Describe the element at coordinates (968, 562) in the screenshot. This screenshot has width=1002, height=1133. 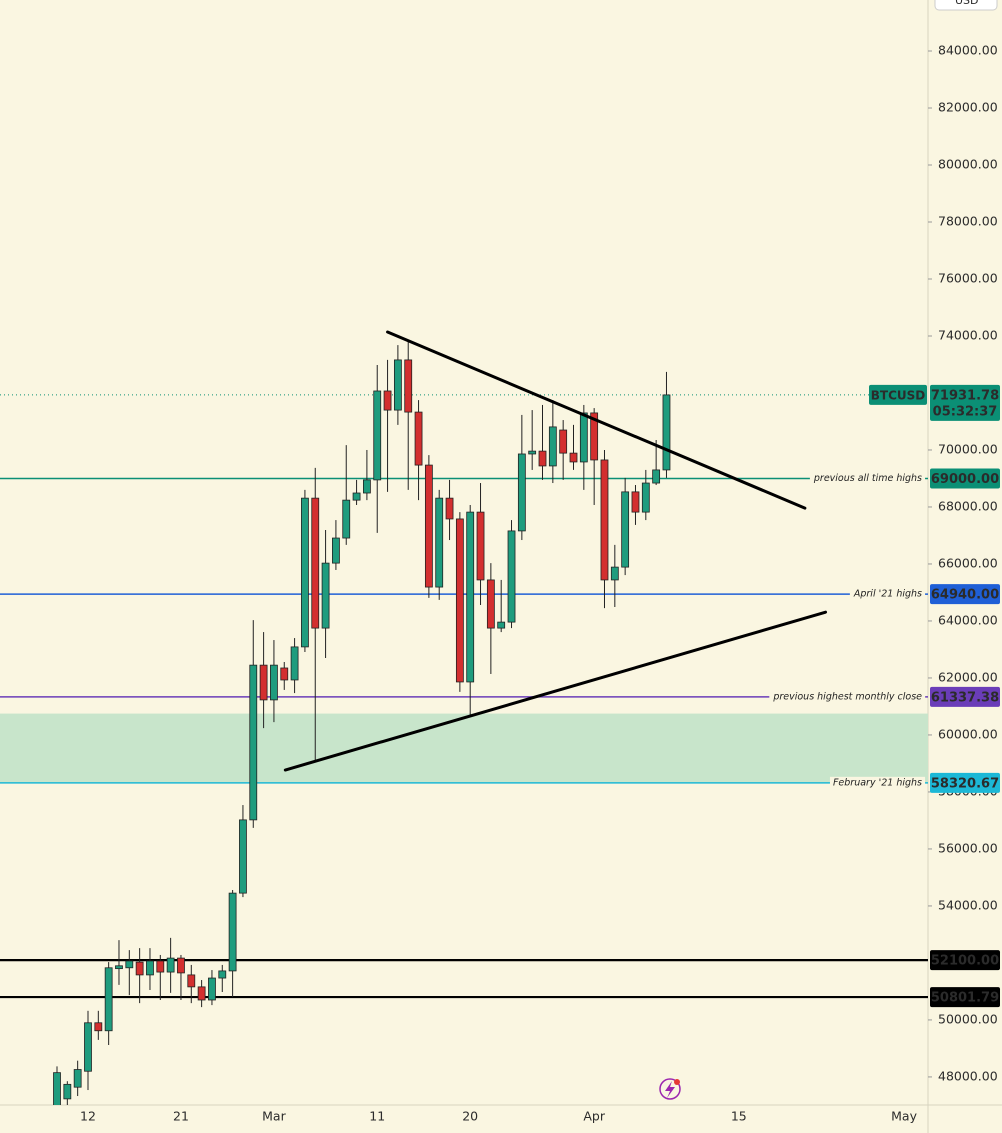
I see `y-tick-label: 66000.00` at that location.